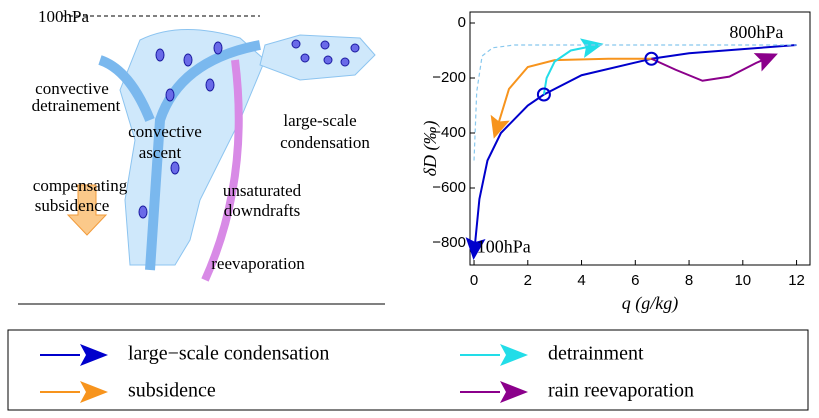  Describe the element at coordinates (462, 22) in the screenshot. I see `y-tick-label: 0` at that location.